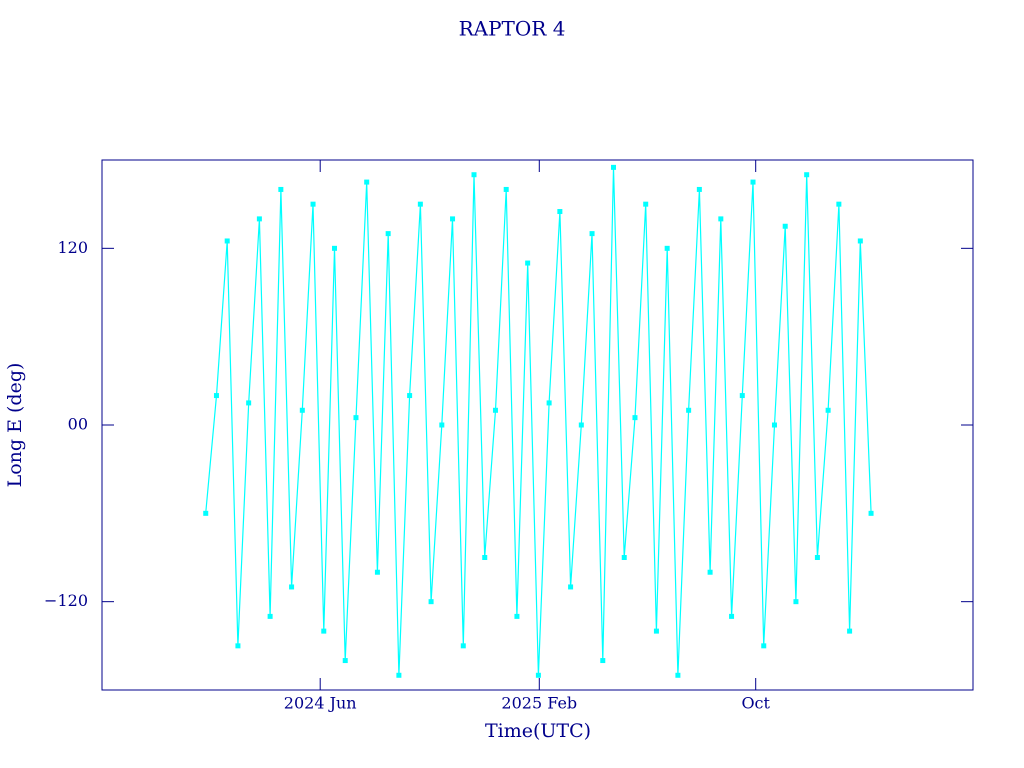  What do you see at coordinates (512, 29) in the screenshot?
I see `chart-title: RAPTOR 4` at bounding box center [512, 29].